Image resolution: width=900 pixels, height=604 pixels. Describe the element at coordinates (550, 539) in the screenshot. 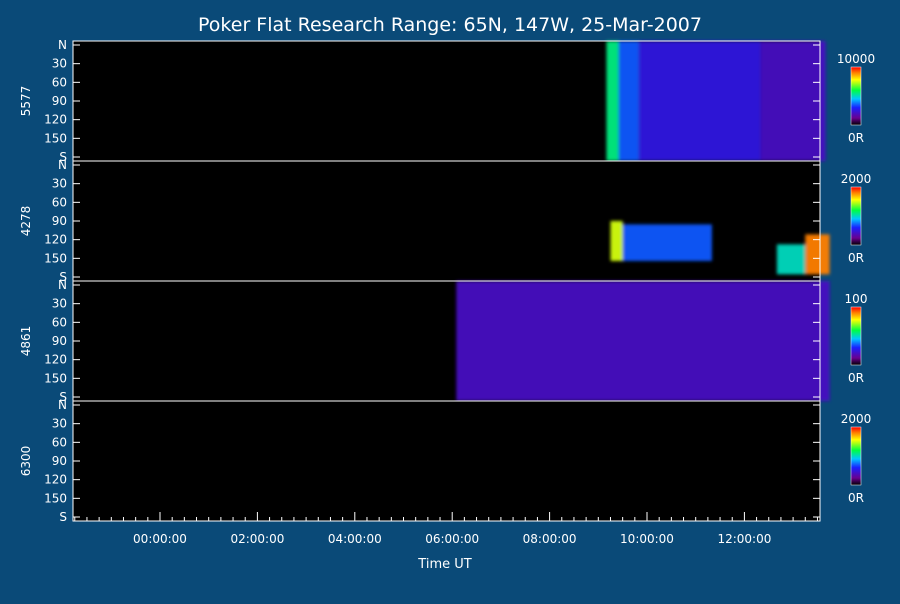

I see `x-tick-label: 08:00:00` at that location.